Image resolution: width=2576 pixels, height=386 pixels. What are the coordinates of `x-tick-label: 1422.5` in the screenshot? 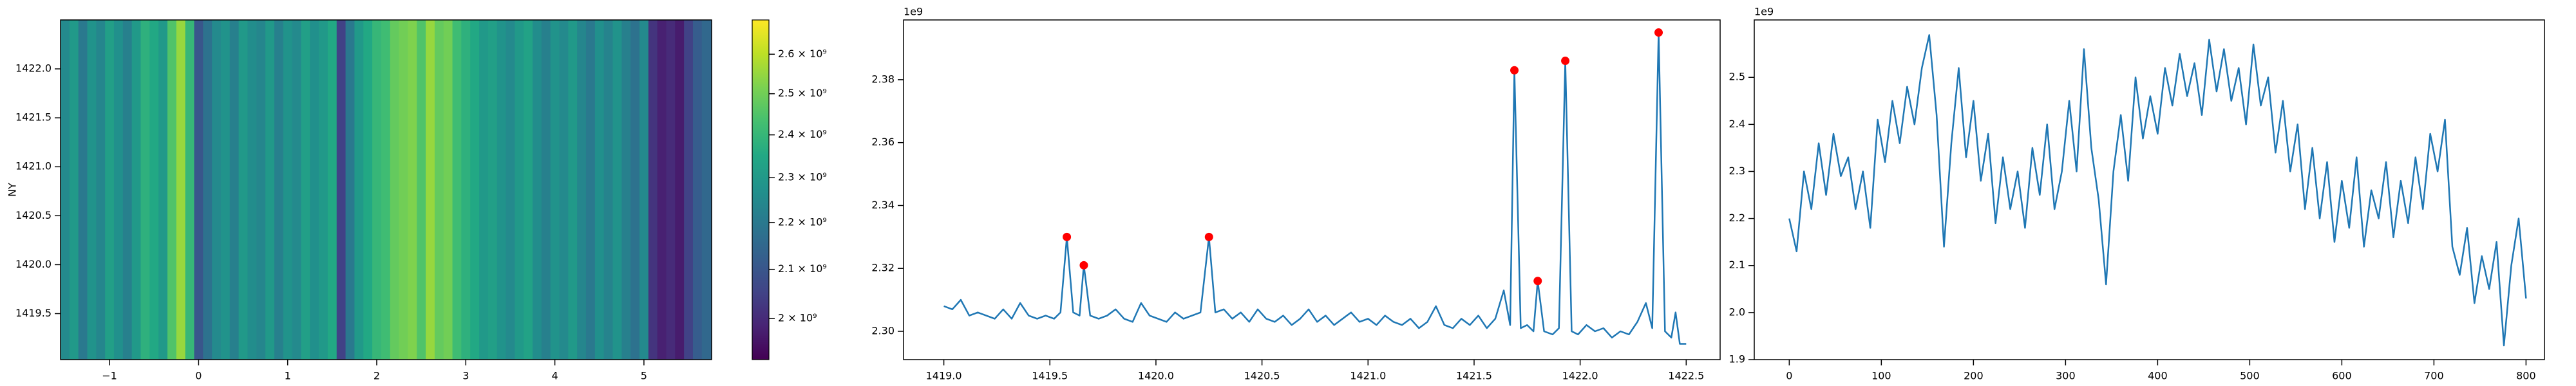 It's located at (1686, 376).